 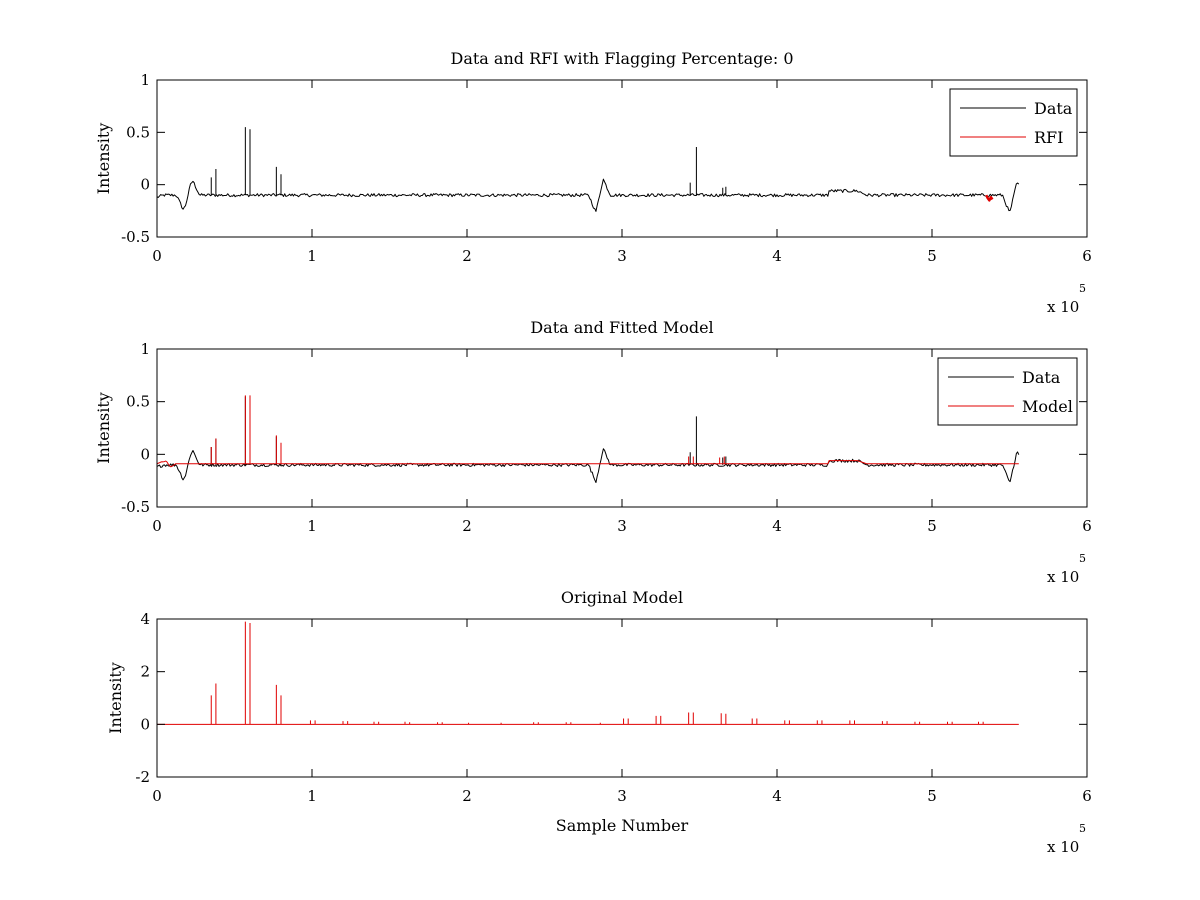 What do you see at coordinates (621, 58) in the screenshot?
I see `chart-title: Data and RFI with Flagging Percentage: 0` at bounding box center [621, 58].